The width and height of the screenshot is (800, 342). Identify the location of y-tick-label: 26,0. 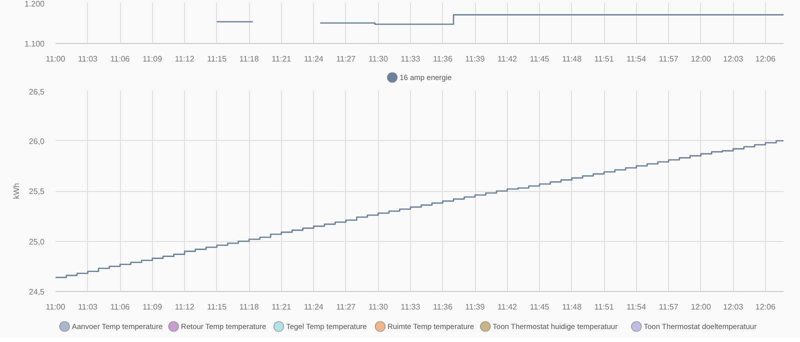
(37, 141).